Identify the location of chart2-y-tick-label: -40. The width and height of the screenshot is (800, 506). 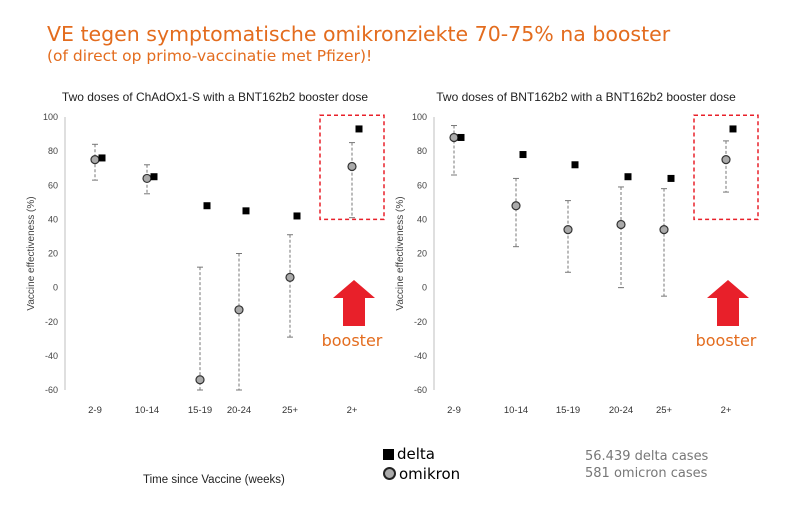
(420, 356).